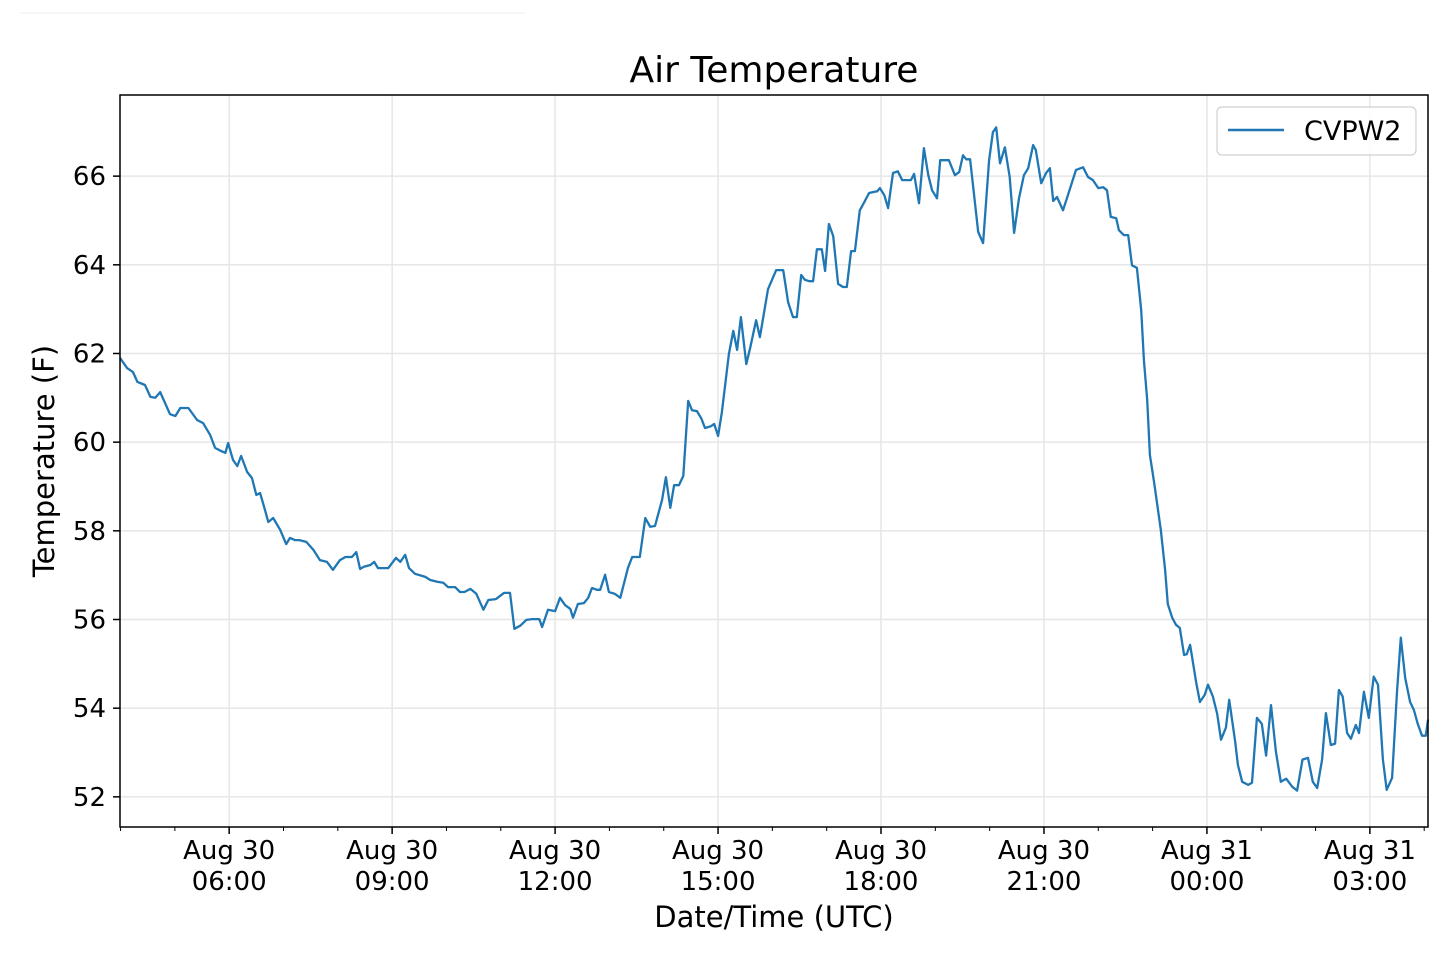  What do you see at coordinates (96, 487) in the screenshot?
I see `y-axis-ticks: 52 54 56 58 60 62 64 66` at bounding box center [96, 487].